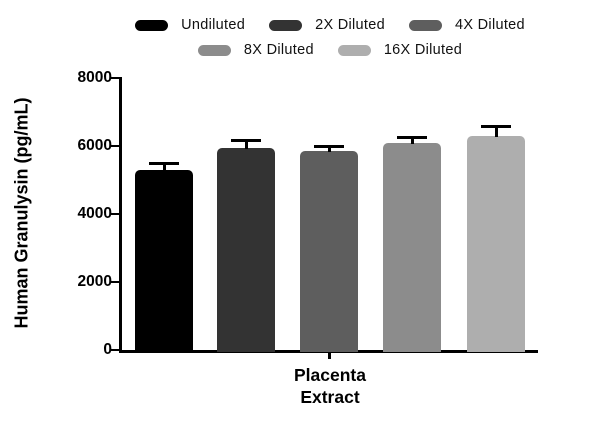 The width and height of the screenshot is (600, 441). I want to click on legend-label: 2X Diluted, so click(350, 25).